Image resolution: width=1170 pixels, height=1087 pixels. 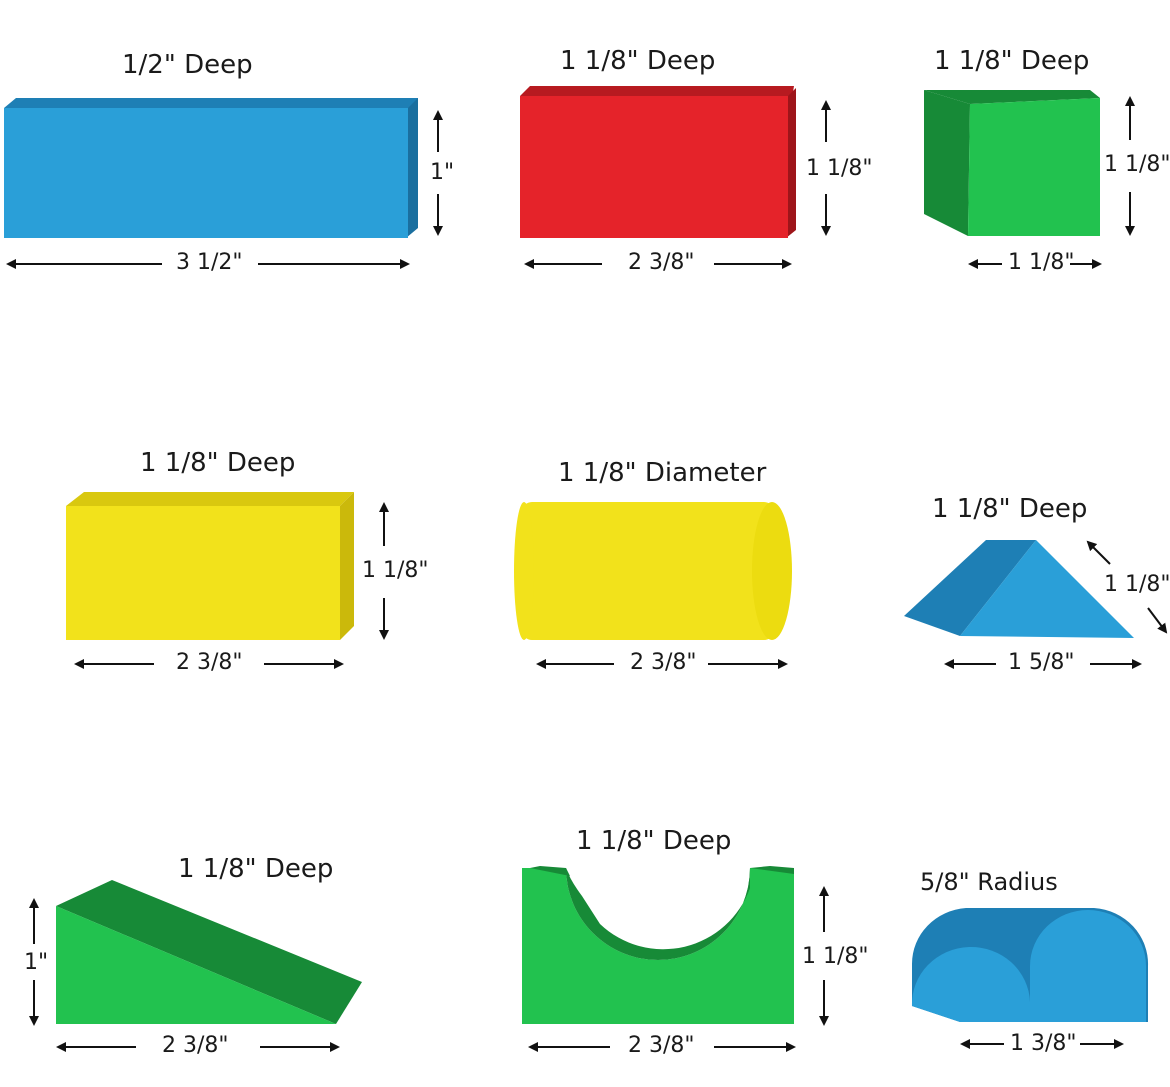 I want to click on depth-label: 1/2" Deep, so click(x=187, y=65).